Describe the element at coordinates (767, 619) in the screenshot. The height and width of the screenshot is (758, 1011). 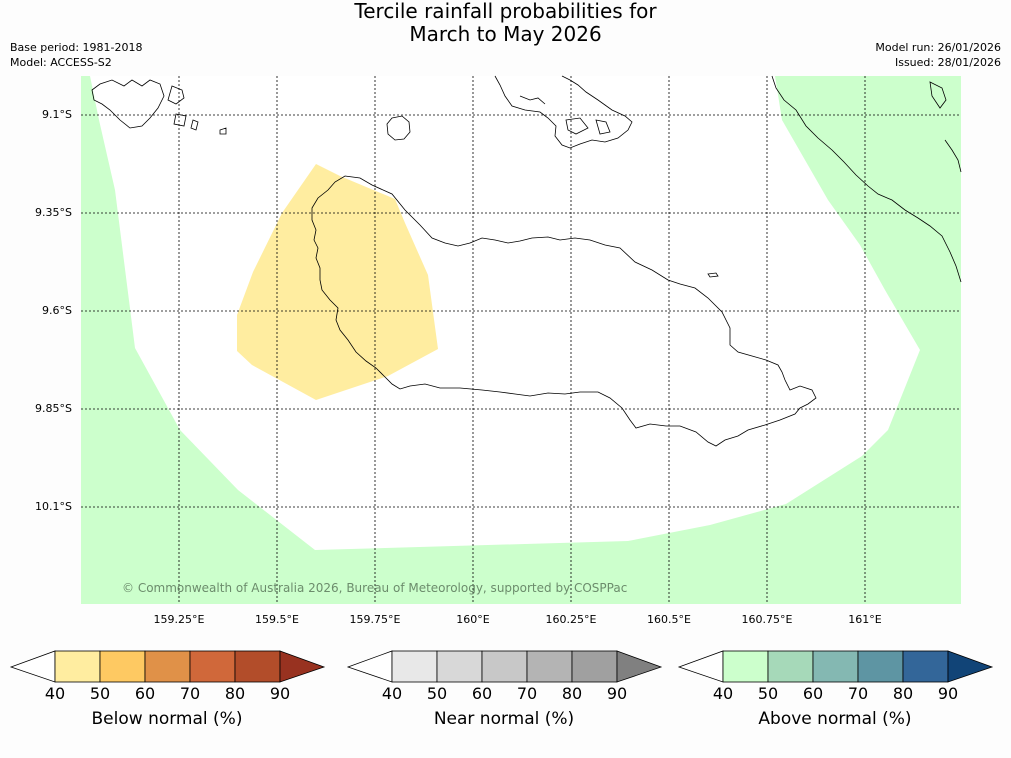
I see `lon-label: 160.75°E` at that location.